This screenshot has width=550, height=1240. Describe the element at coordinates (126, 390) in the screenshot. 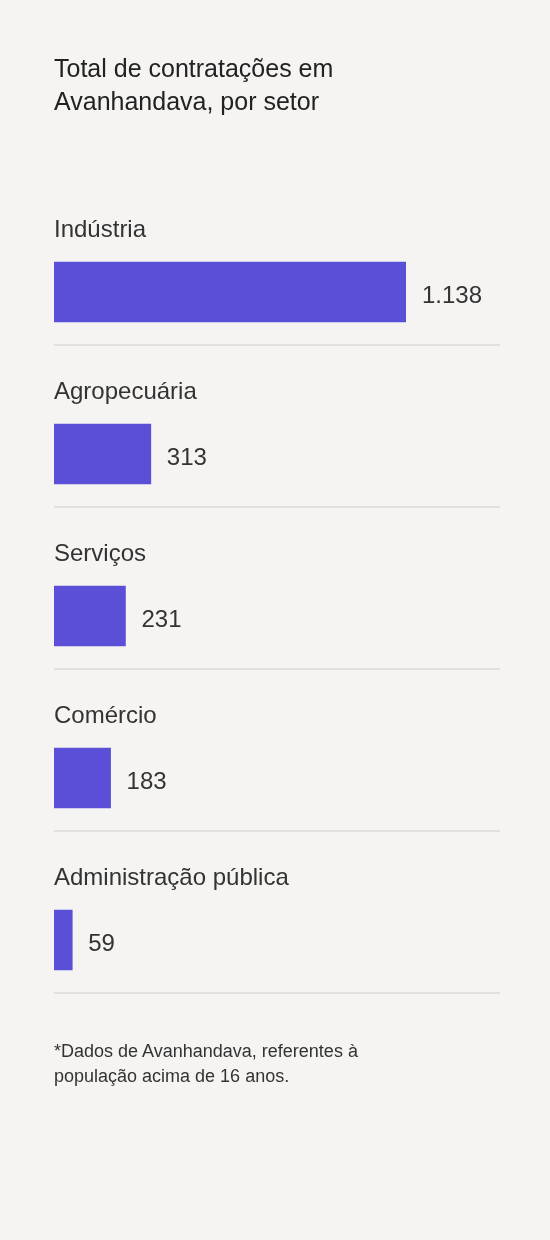

I see `y-tick-label: Agropecuária` at that location.